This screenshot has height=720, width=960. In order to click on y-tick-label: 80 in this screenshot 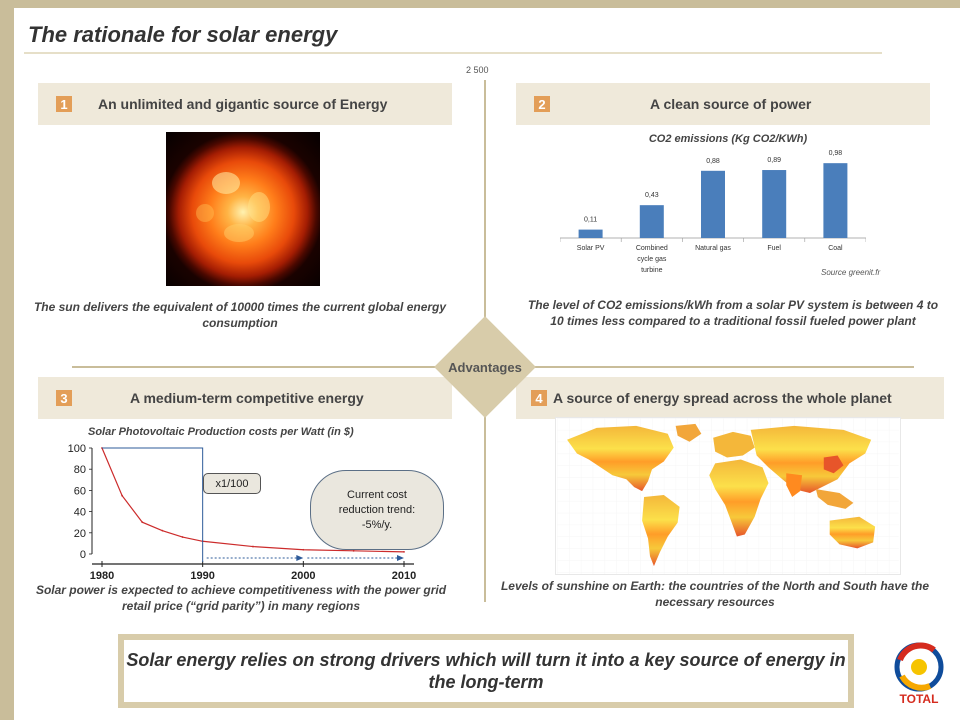, I will do `click(80, 470)`.